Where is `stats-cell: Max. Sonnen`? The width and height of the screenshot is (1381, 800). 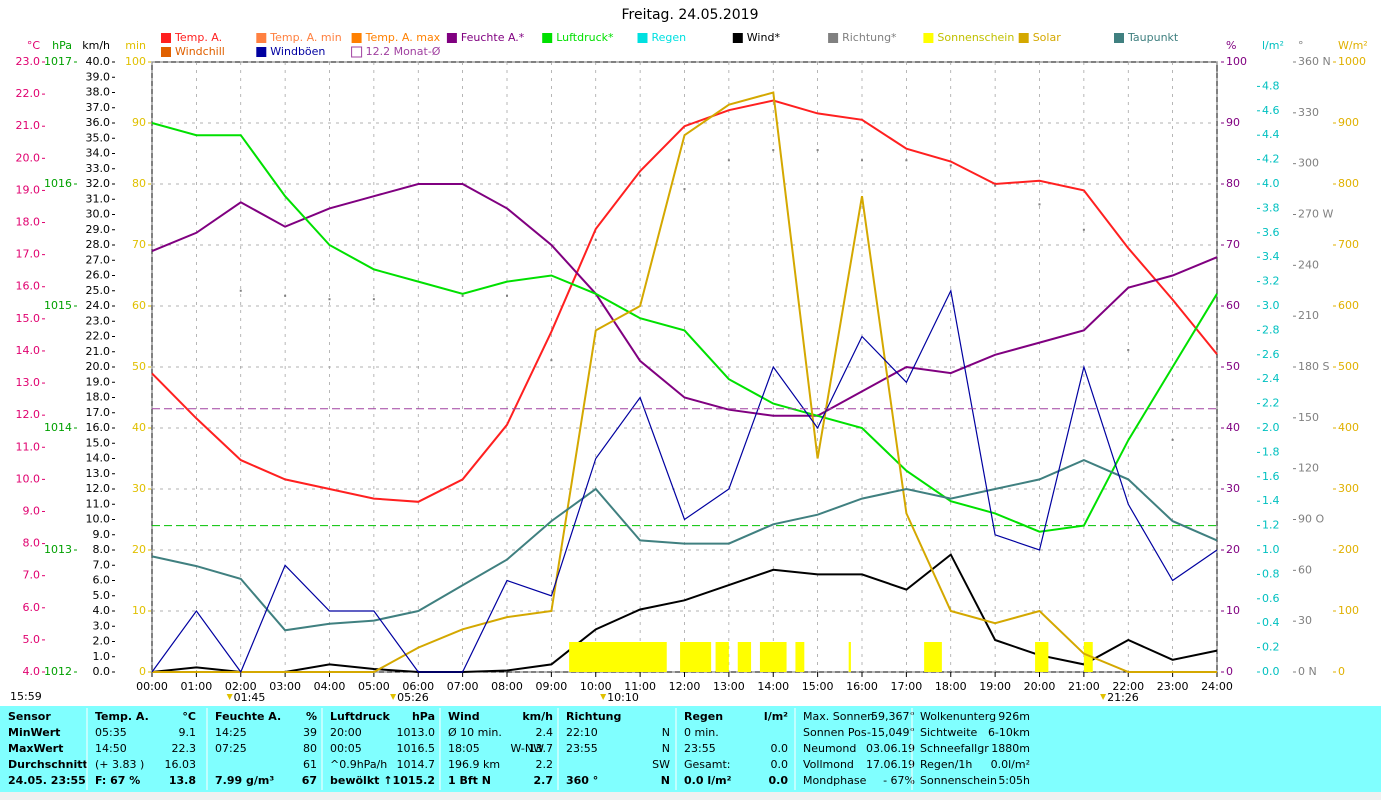
stats-cell: Max. Sonnen is located at coordinates (838, 716).